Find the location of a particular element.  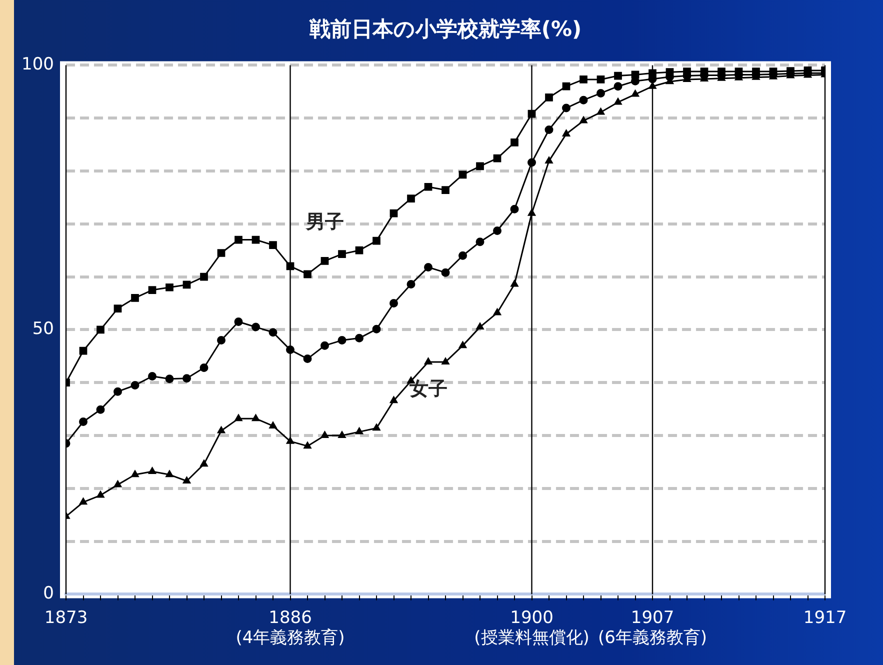

y-tick-label: 100 is located at coordinates (38, 64).